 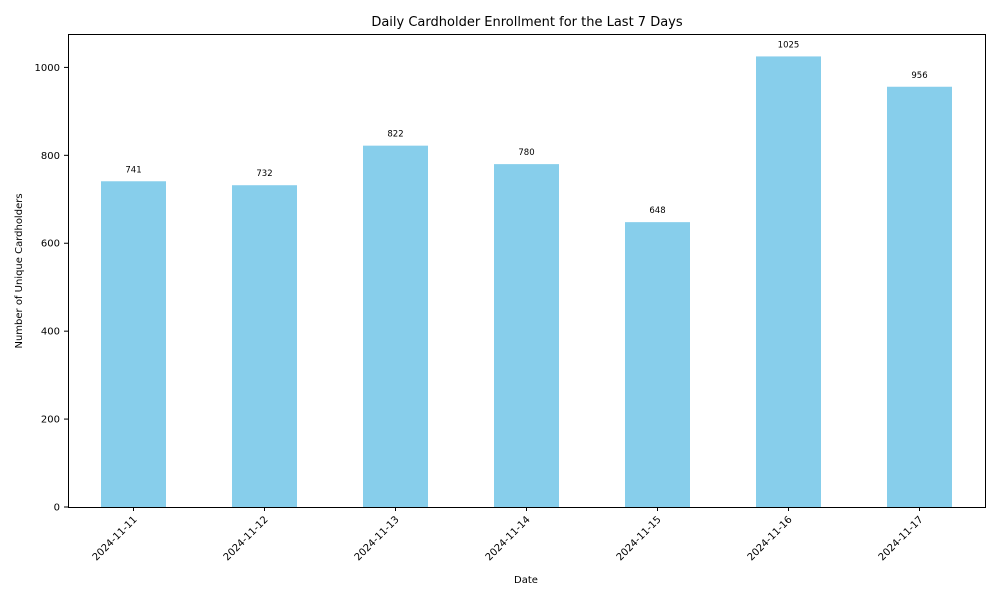 What do you see at coordinates (133, 170) in the screenshot?
I see `bar-value-label: 741` at bounding box center [133, 170].